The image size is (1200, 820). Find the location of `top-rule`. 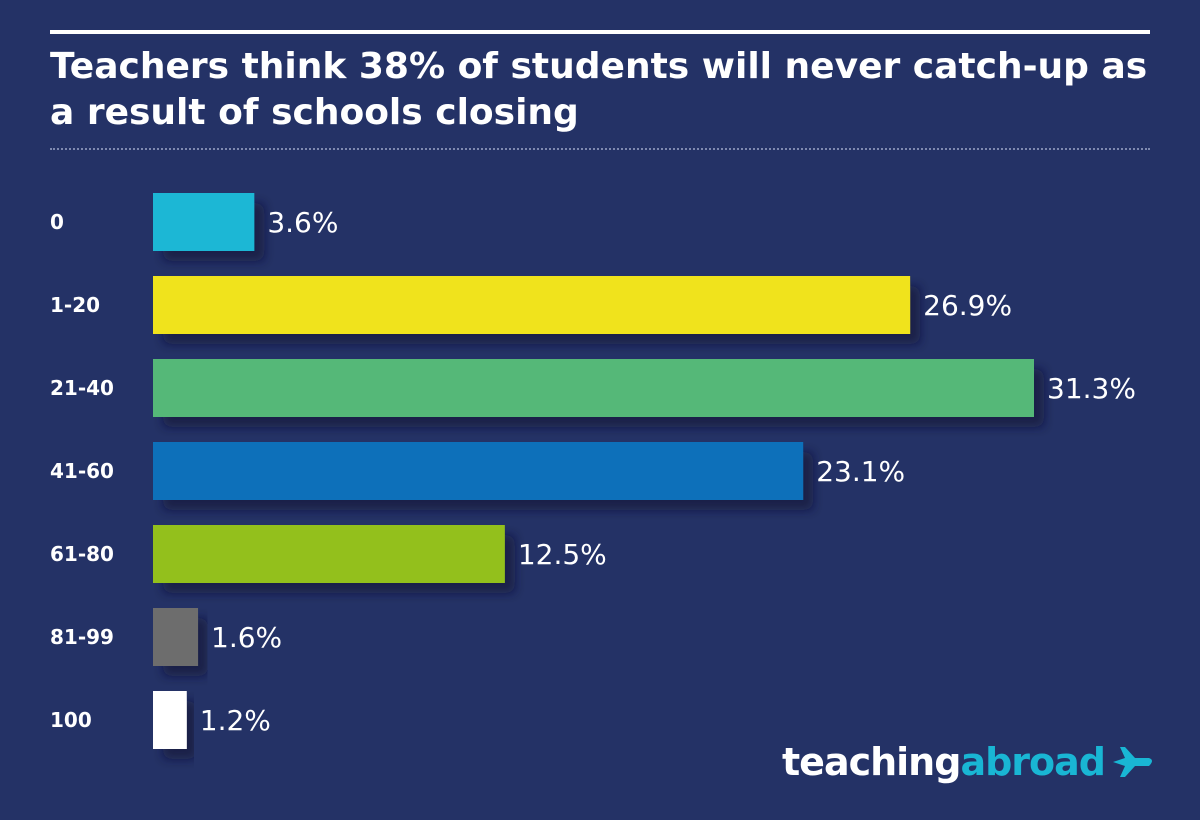

top-rule is located at coordinates (600, 32).